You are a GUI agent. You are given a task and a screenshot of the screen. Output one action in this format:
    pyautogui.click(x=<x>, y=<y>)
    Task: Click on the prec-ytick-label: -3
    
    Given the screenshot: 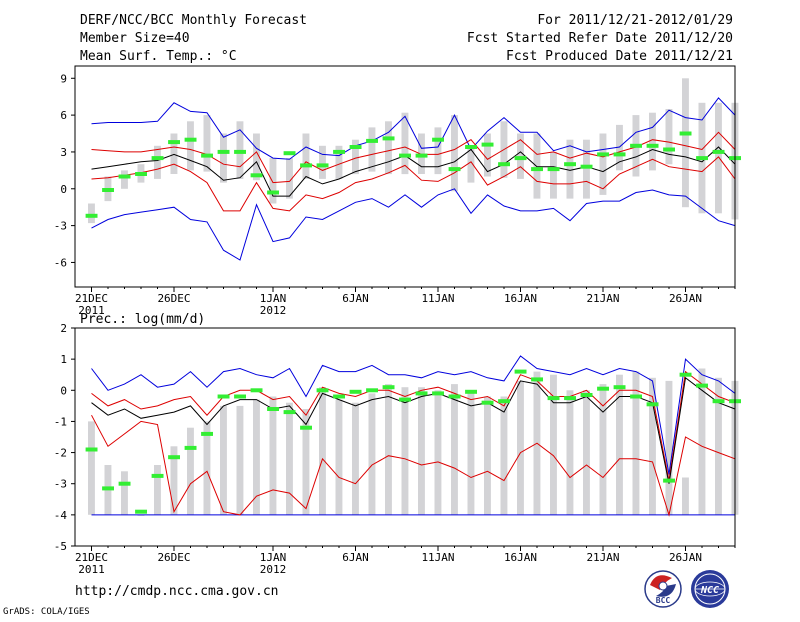 What is the action you would take?
    pyautogui.click(x=60, y=484)
    